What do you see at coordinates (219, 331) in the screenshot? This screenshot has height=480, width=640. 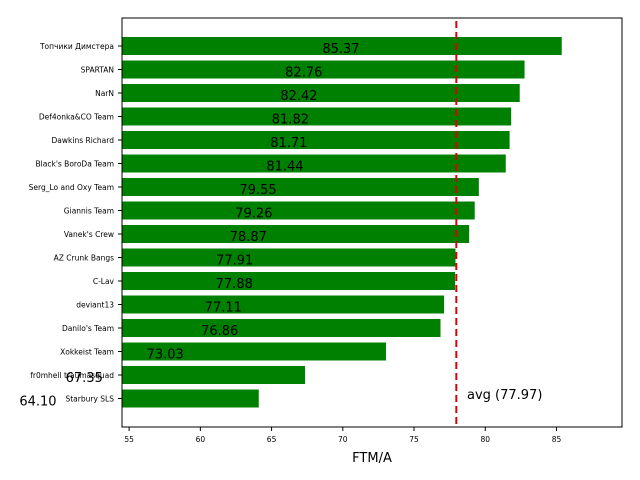 I see `bar-value-label: 76.86` at bounding box center [219, 331].